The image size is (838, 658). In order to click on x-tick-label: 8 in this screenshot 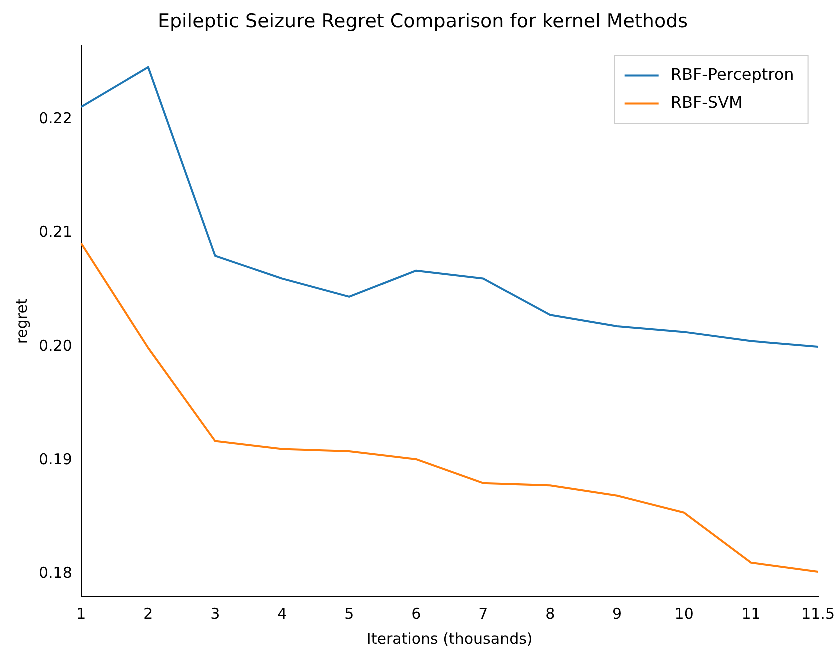, I will do `click(551, 613)`.